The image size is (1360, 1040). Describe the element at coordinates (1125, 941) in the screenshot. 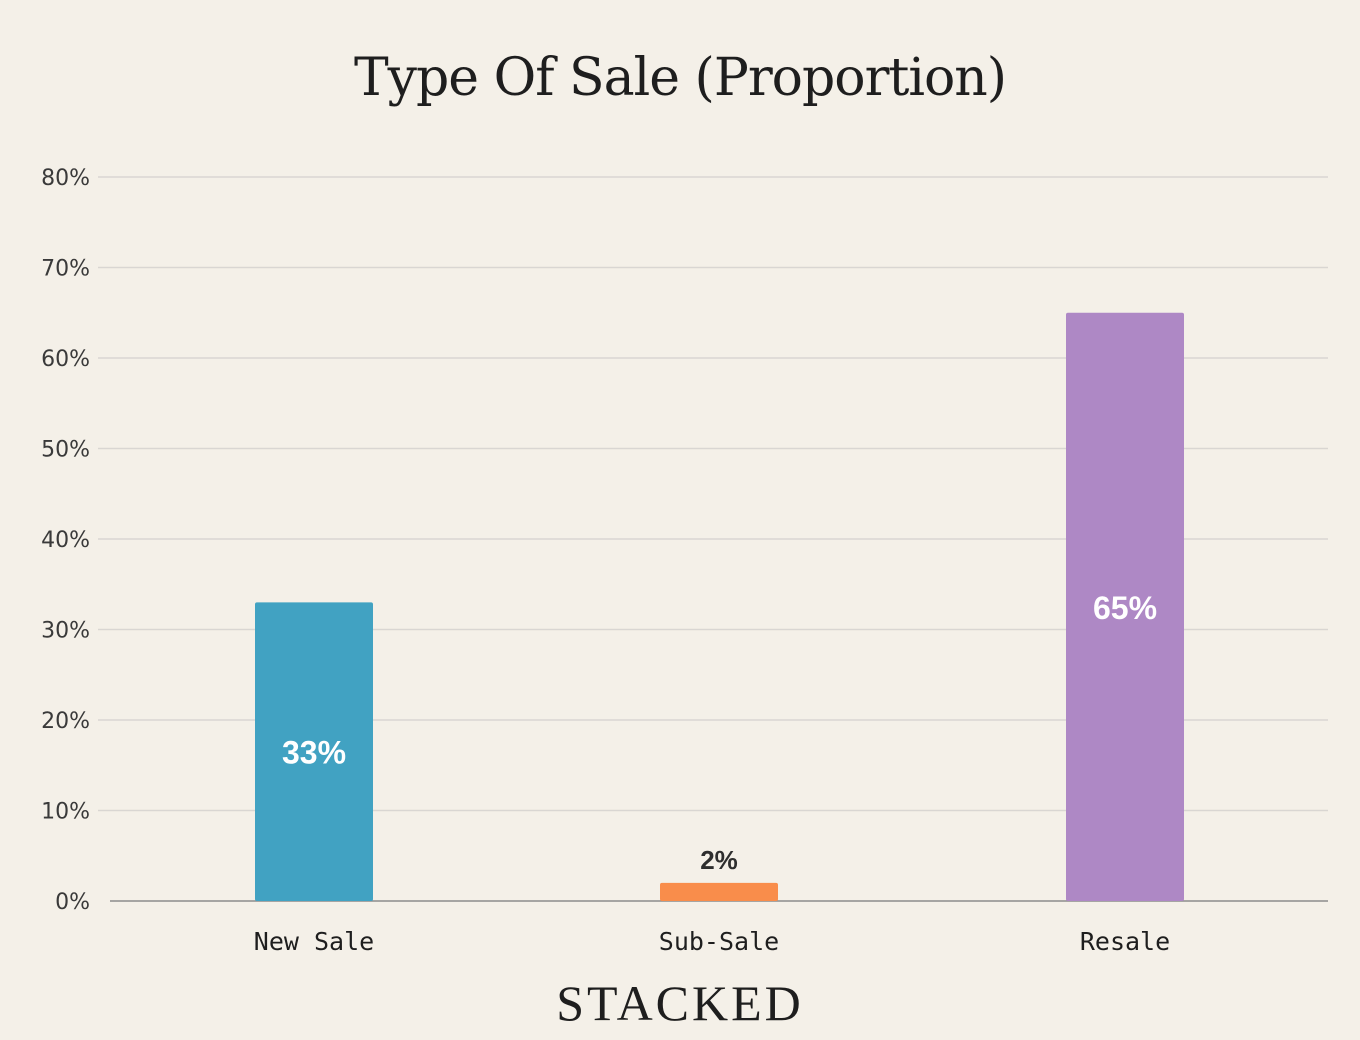

I see `x-tick-label: Resale` at that location.